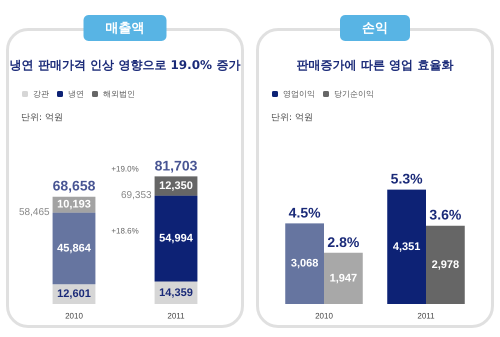  Describe the element at coordinates (299, 94) in the screenshot. I see `legend-label: 영업이익` at that location.